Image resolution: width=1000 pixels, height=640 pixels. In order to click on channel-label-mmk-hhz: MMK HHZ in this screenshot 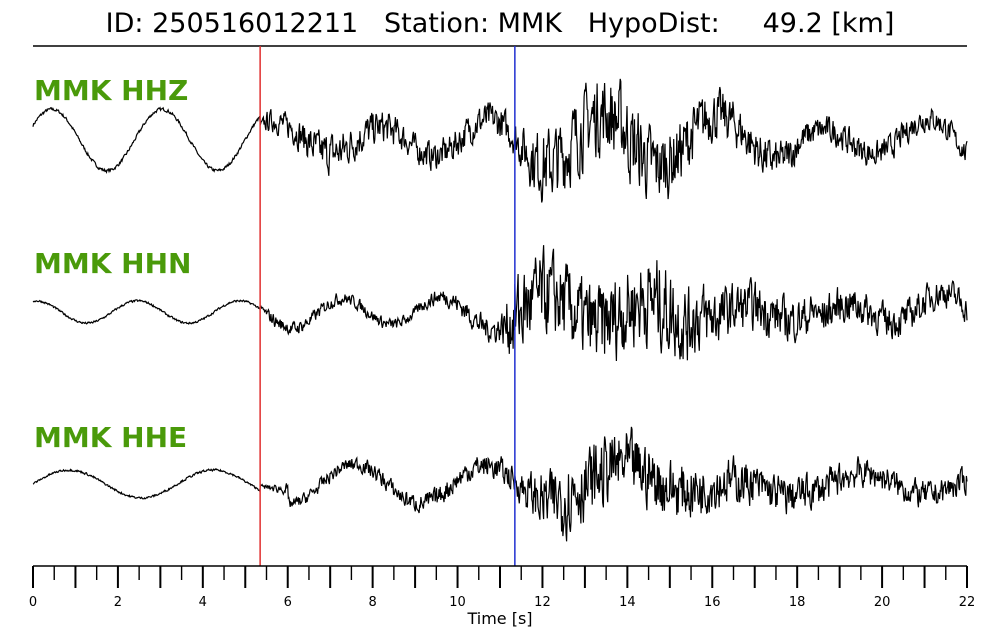, I will do `click(111, 90)`.